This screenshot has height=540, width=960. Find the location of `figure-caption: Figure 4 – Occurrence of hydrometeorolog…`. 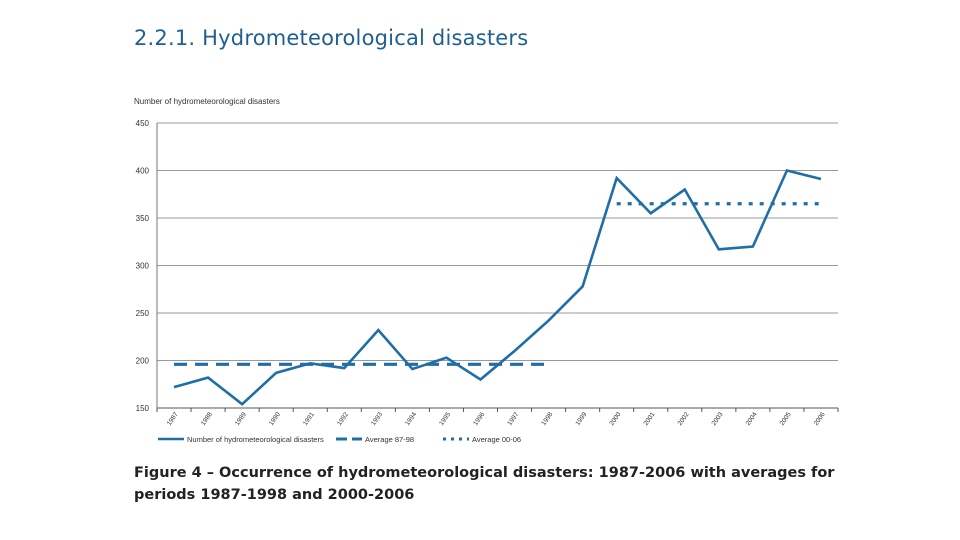

figure-caption: Figure 4 – Occurrence of hydrometeorolog… is located at coordinates (484, 484).